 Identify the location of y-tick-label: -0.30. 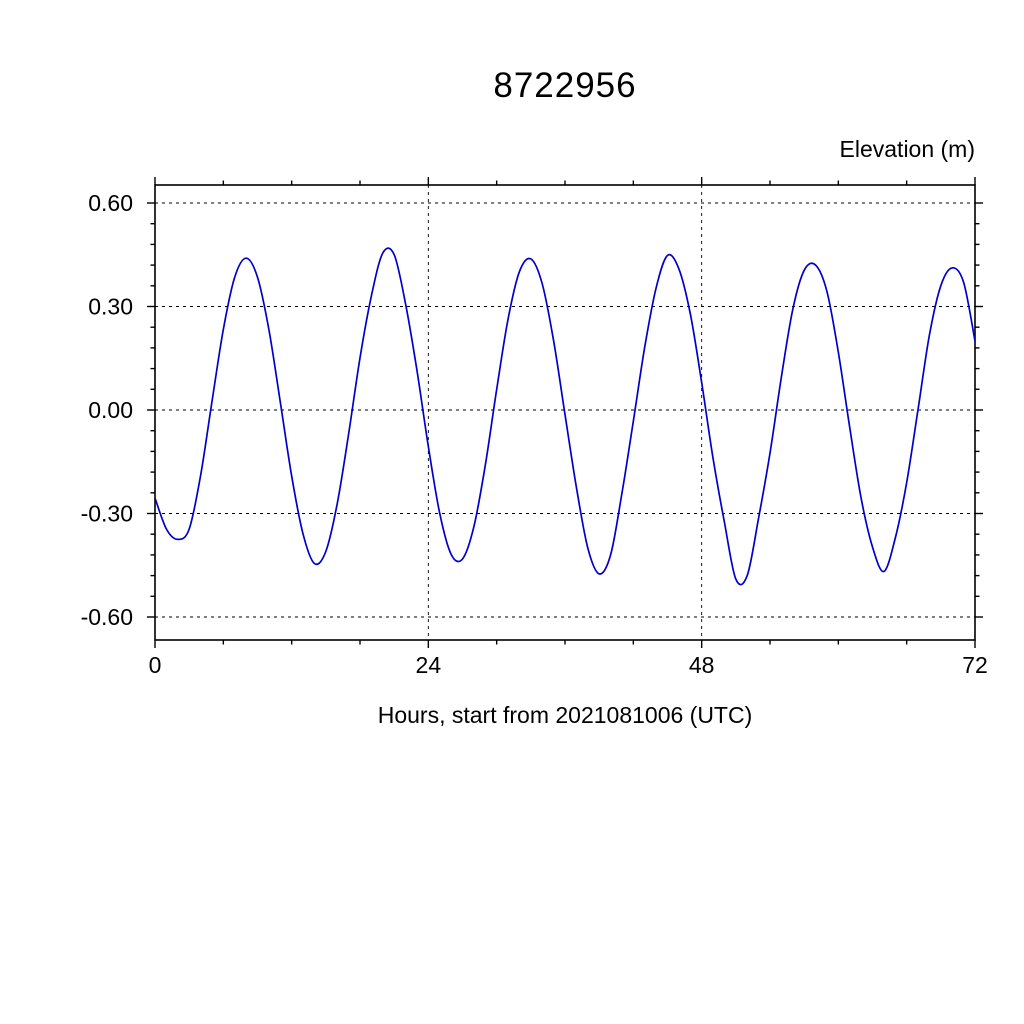
(107, 514).